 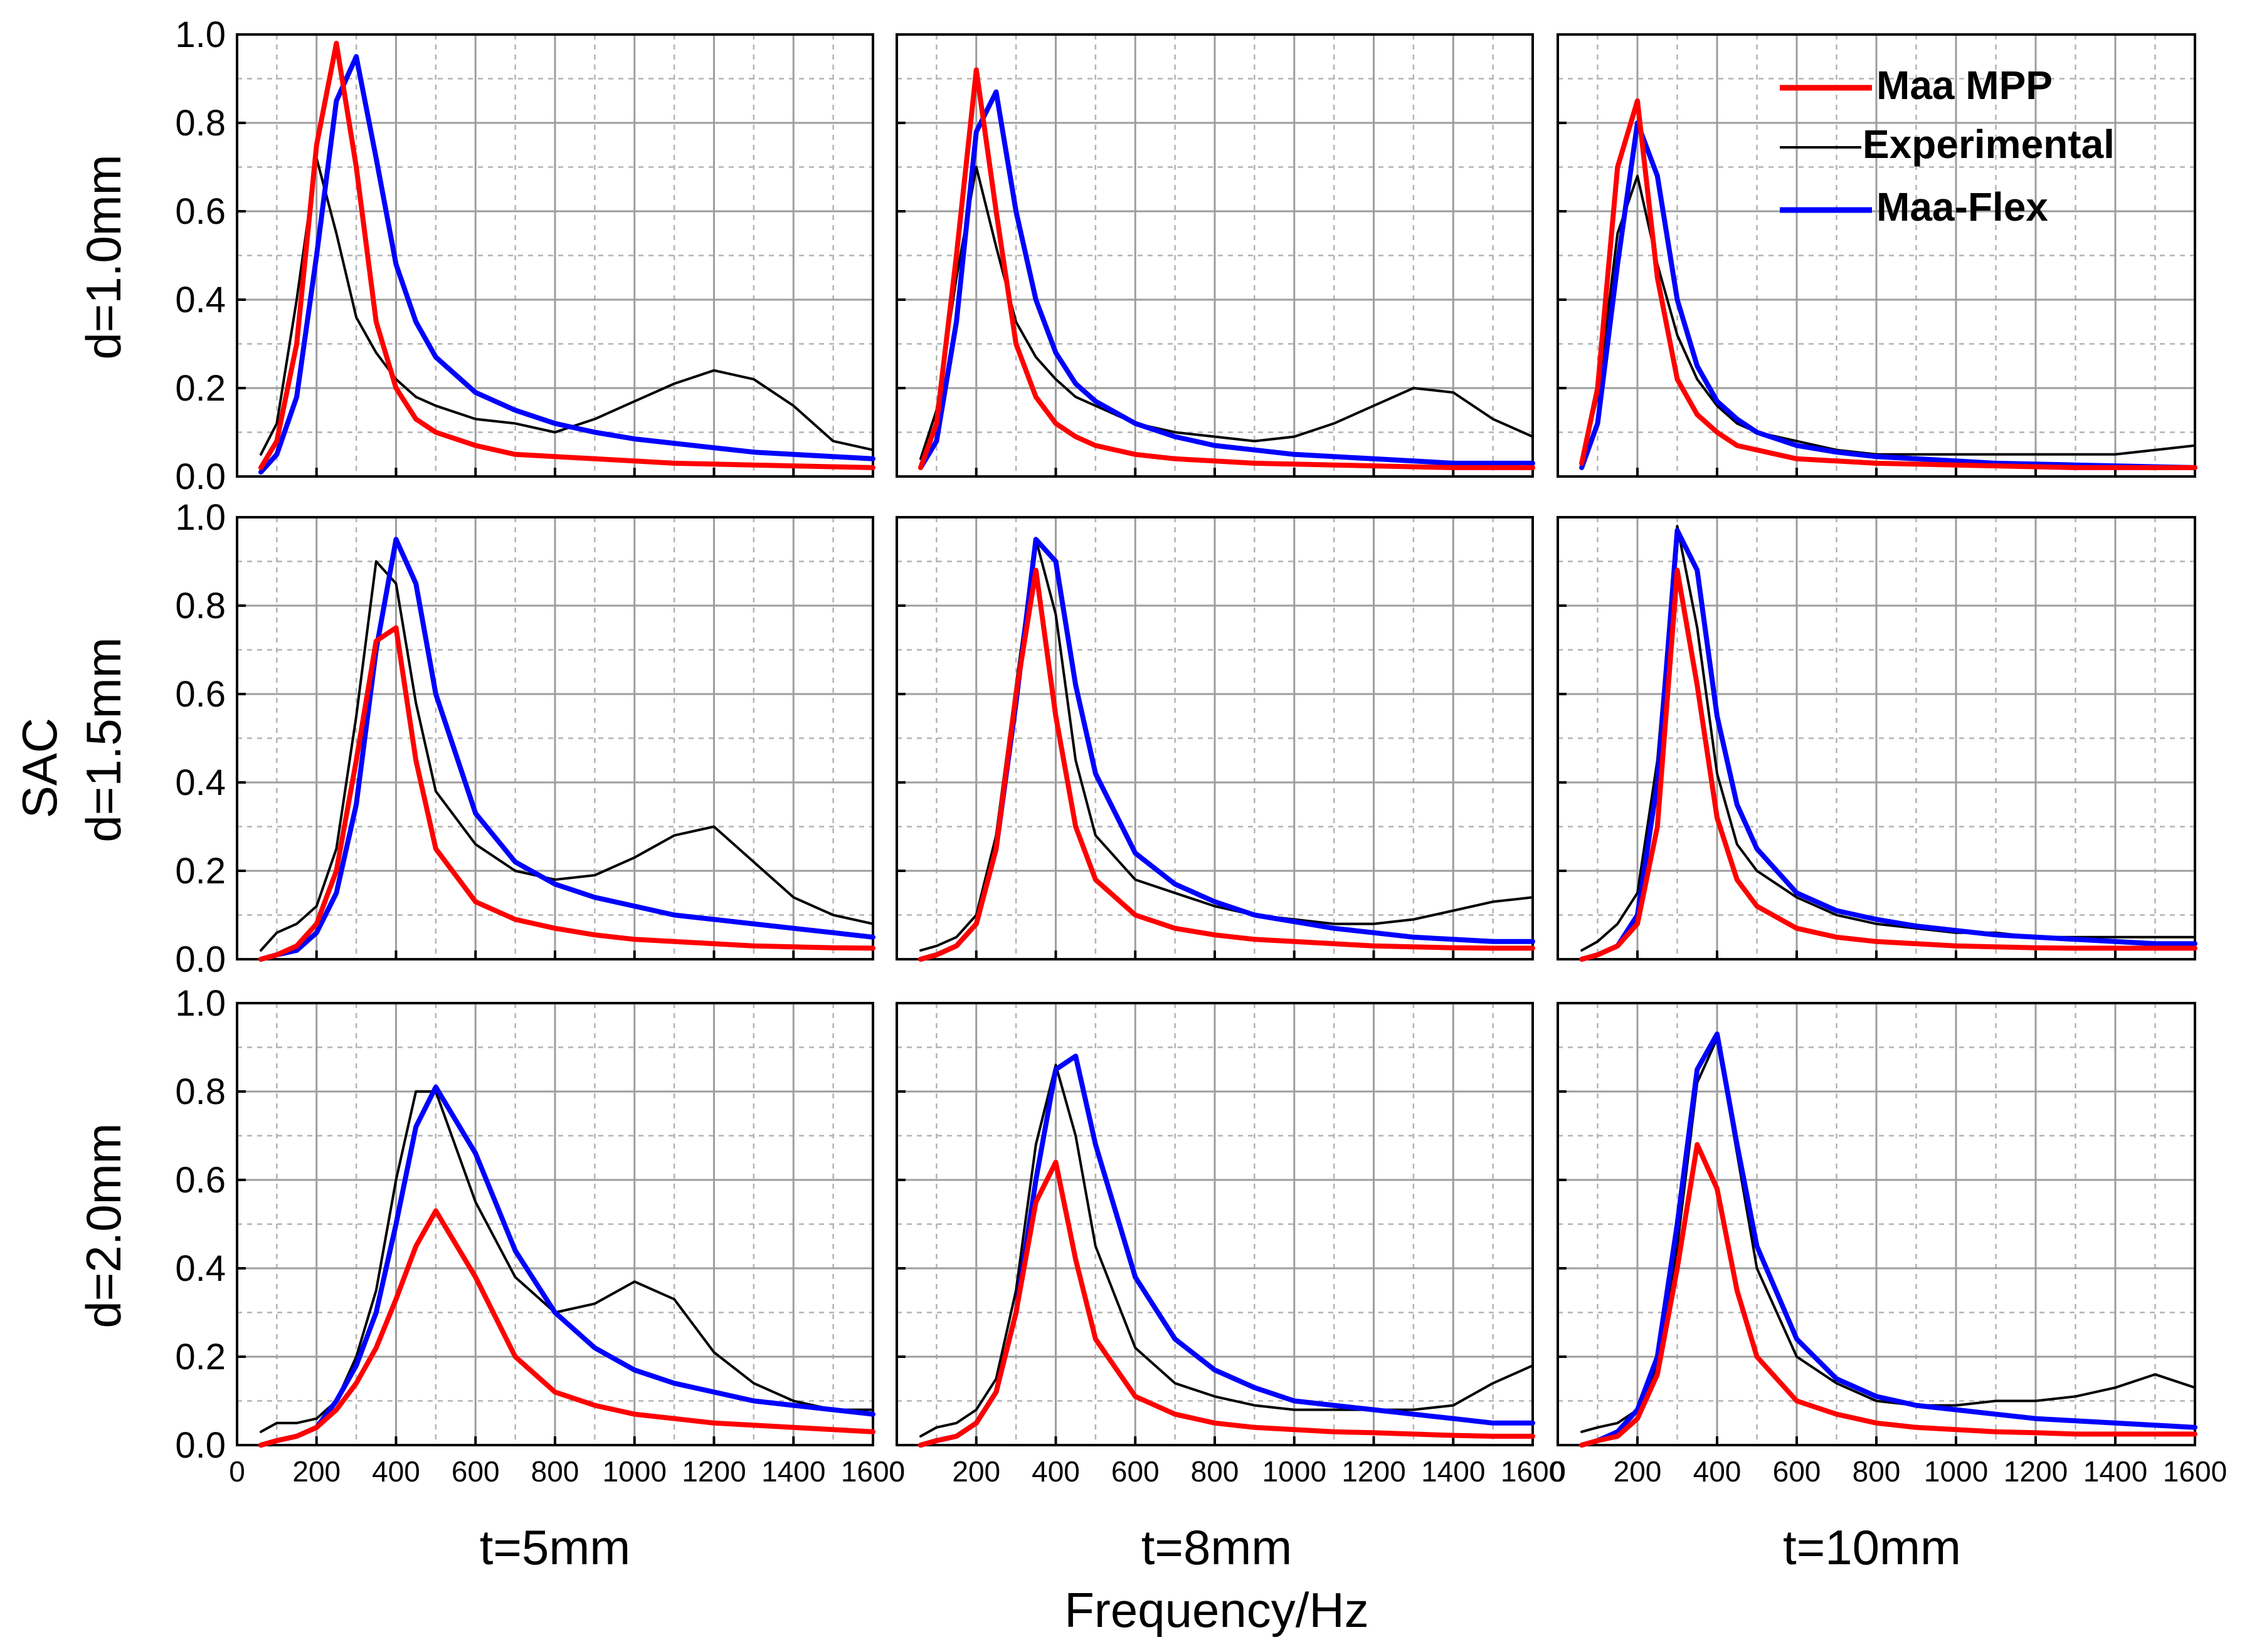 I want to click on panel-r1-c0: 0.0 0.2 0.4 0.6 0.8 1.0, so click(x=525, y=738).